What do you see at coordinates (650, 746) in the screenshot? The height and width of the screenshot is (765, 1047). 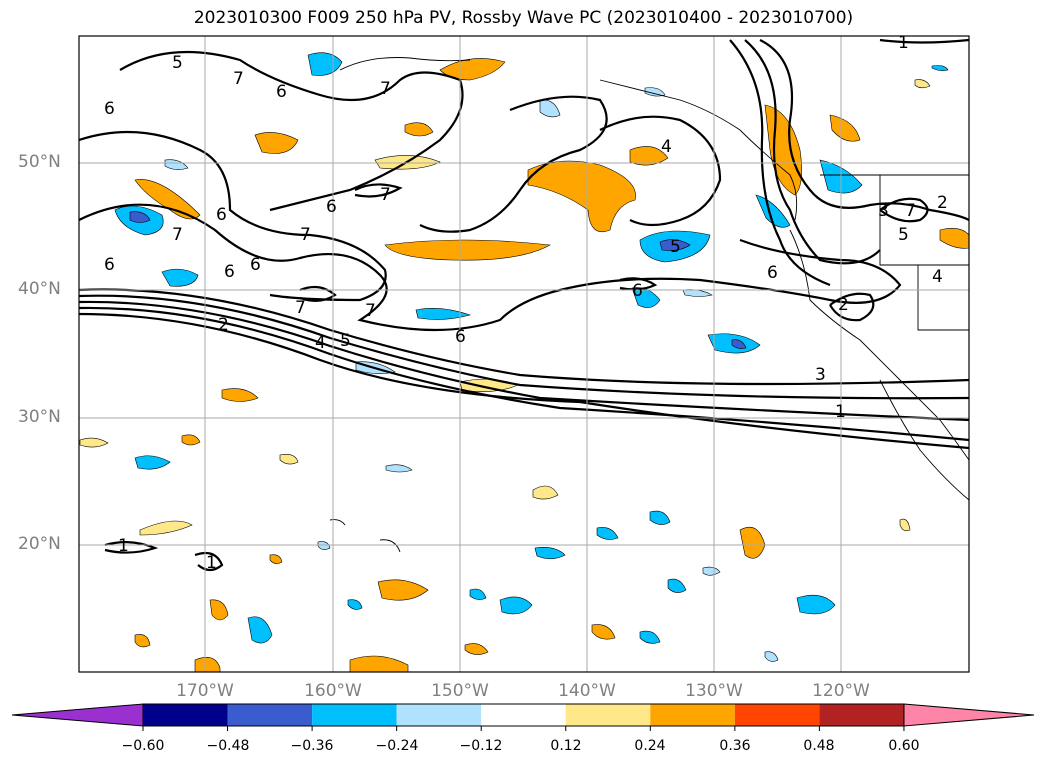 I see `colorbar-tick-label: 0.24` at bounding box center [650, 746].